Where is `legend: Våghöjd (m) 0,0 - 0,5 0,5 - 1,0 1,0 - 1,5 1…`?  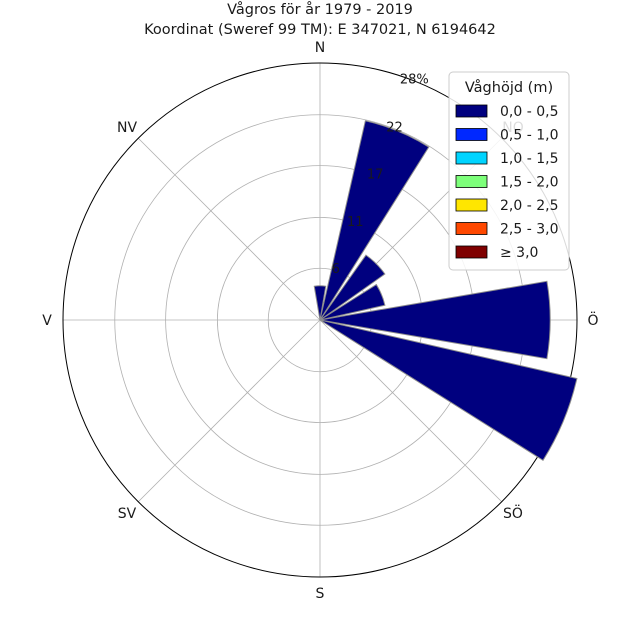 legend: Våghöjd (m) 0,0 - 0,5 0,5 - 1,0 1,0 - 1,5 1… is located at coordinates (509, 171).